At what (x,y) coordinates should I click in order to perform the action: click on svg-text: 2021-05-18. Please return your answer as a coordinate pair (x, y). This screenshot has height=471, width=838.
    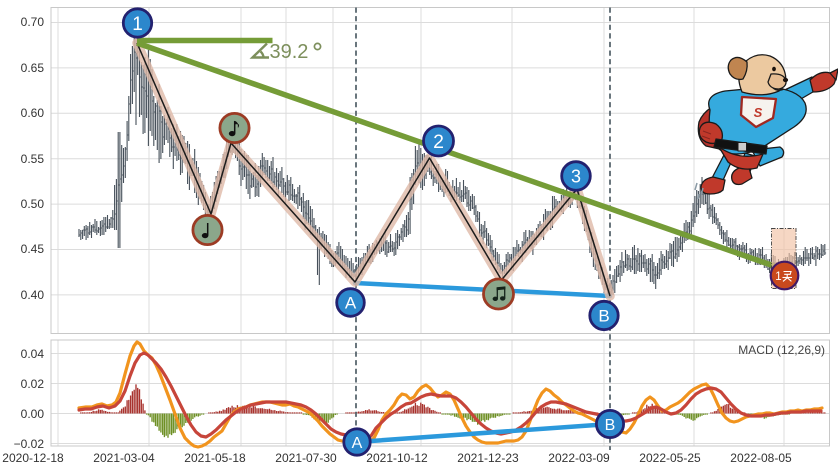
    Looking at the image, I should click on (215, 458).